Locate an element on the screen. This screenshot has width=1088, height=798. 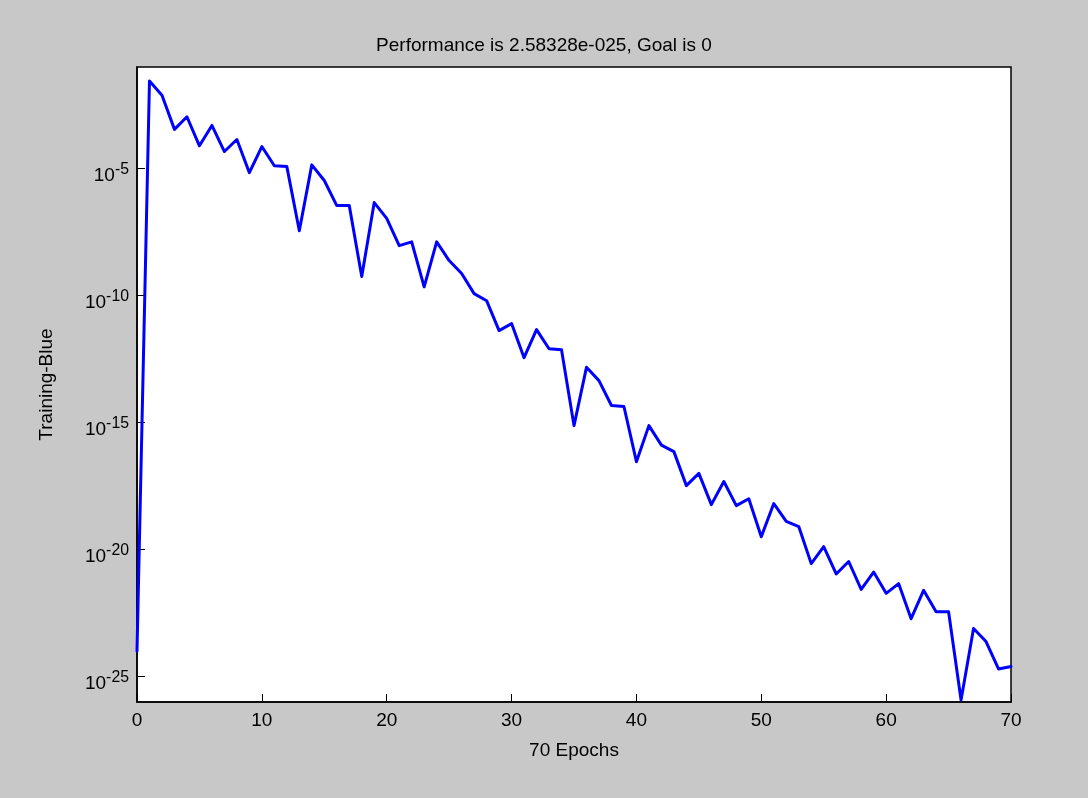
x-tick-label: 0 is located at coordinates (137, 719).